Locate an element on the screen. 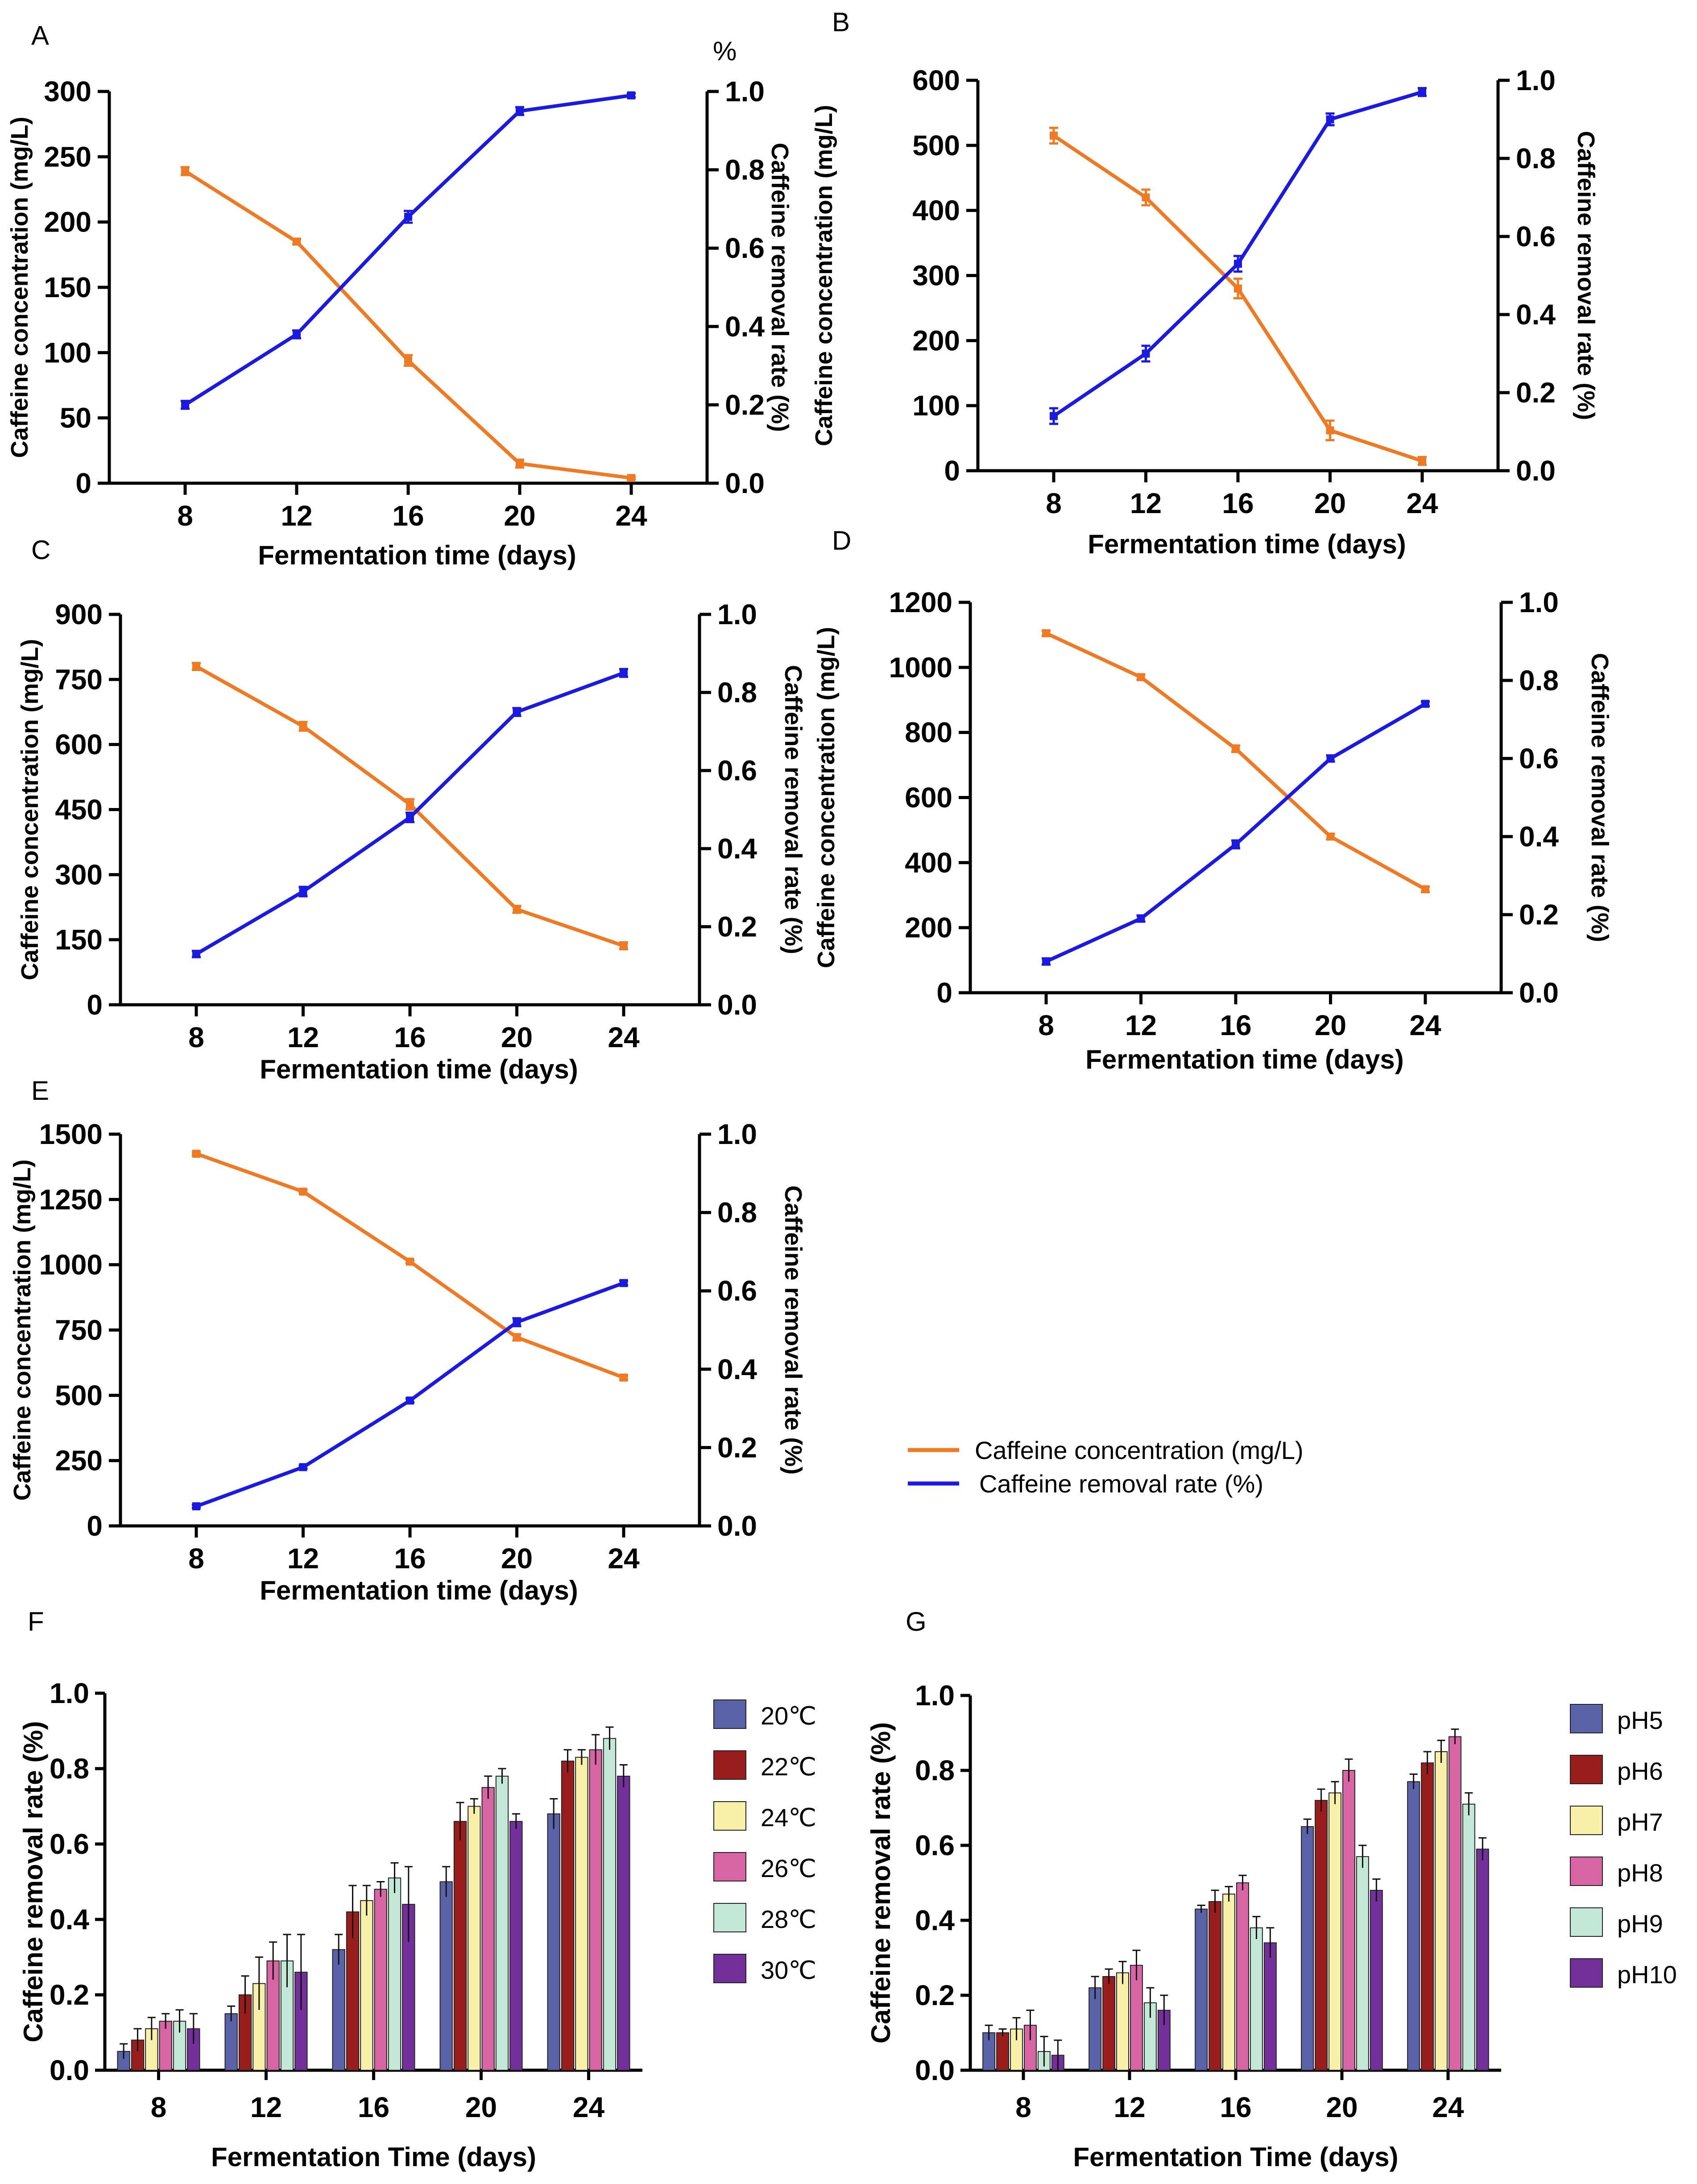 The width and height of the screenshot is (1697, 2184). y-axis-title: Caffeine removal rate (%) is located at coordinates (881, 1883).